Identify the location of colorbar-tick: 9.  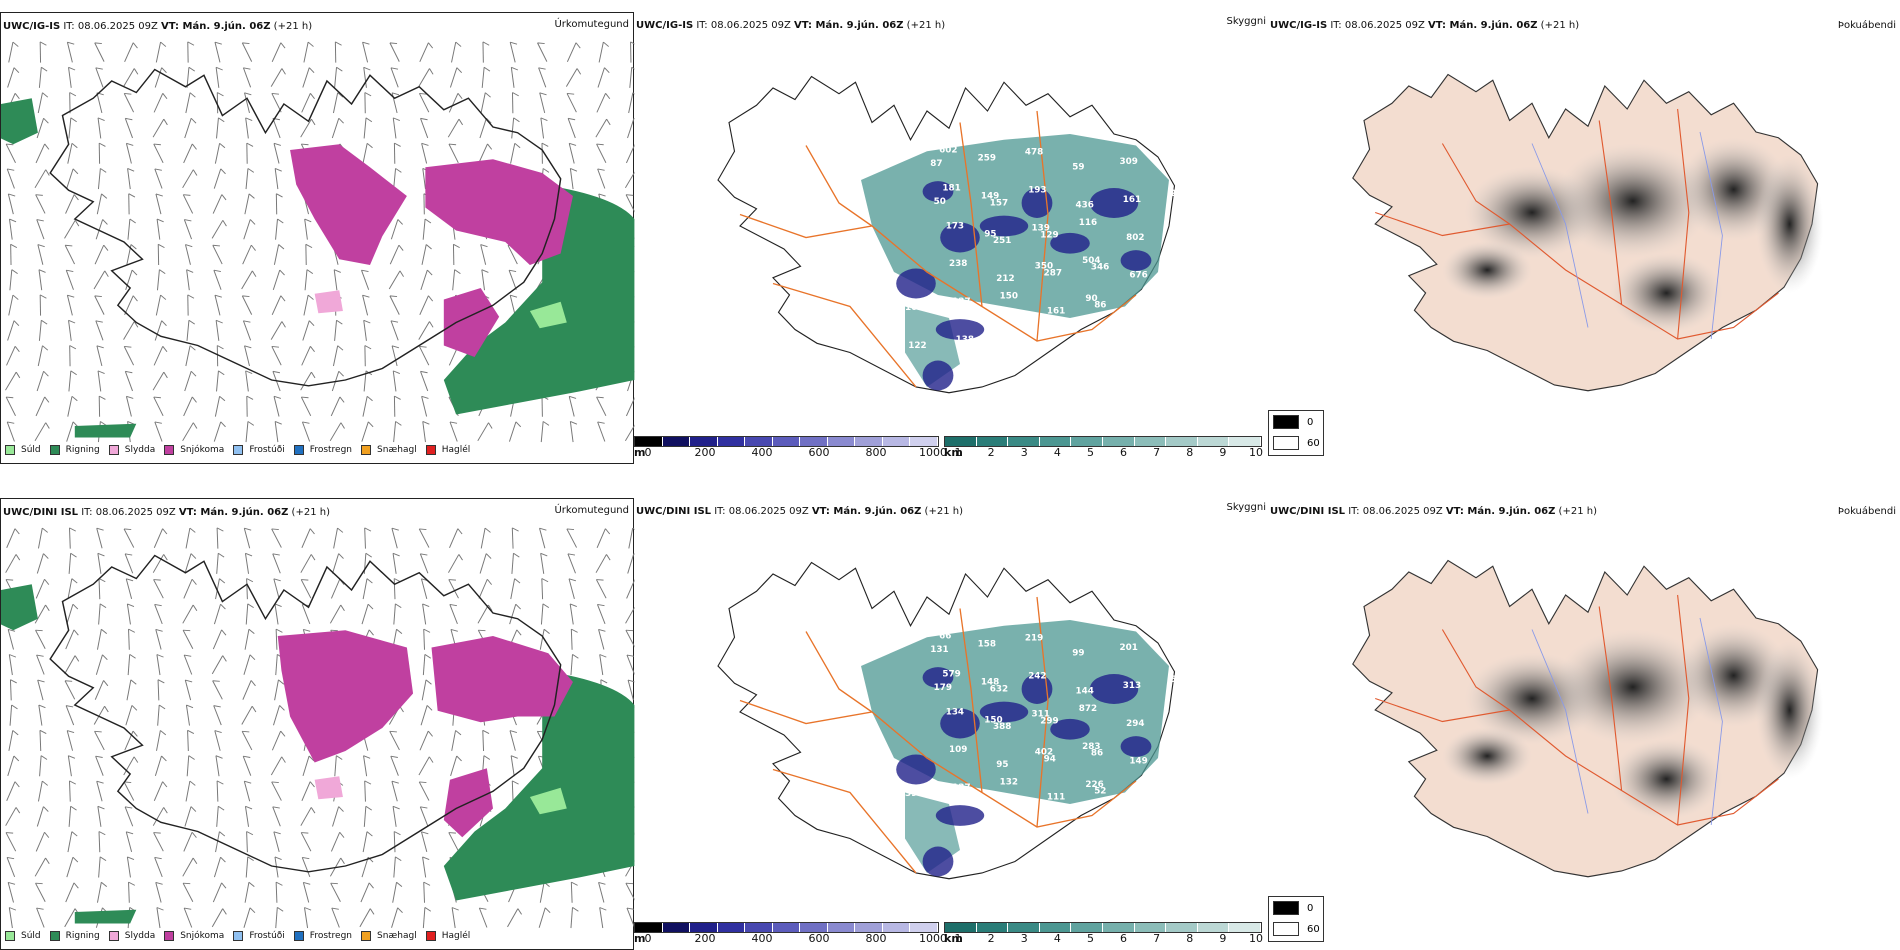
(1223, 938).